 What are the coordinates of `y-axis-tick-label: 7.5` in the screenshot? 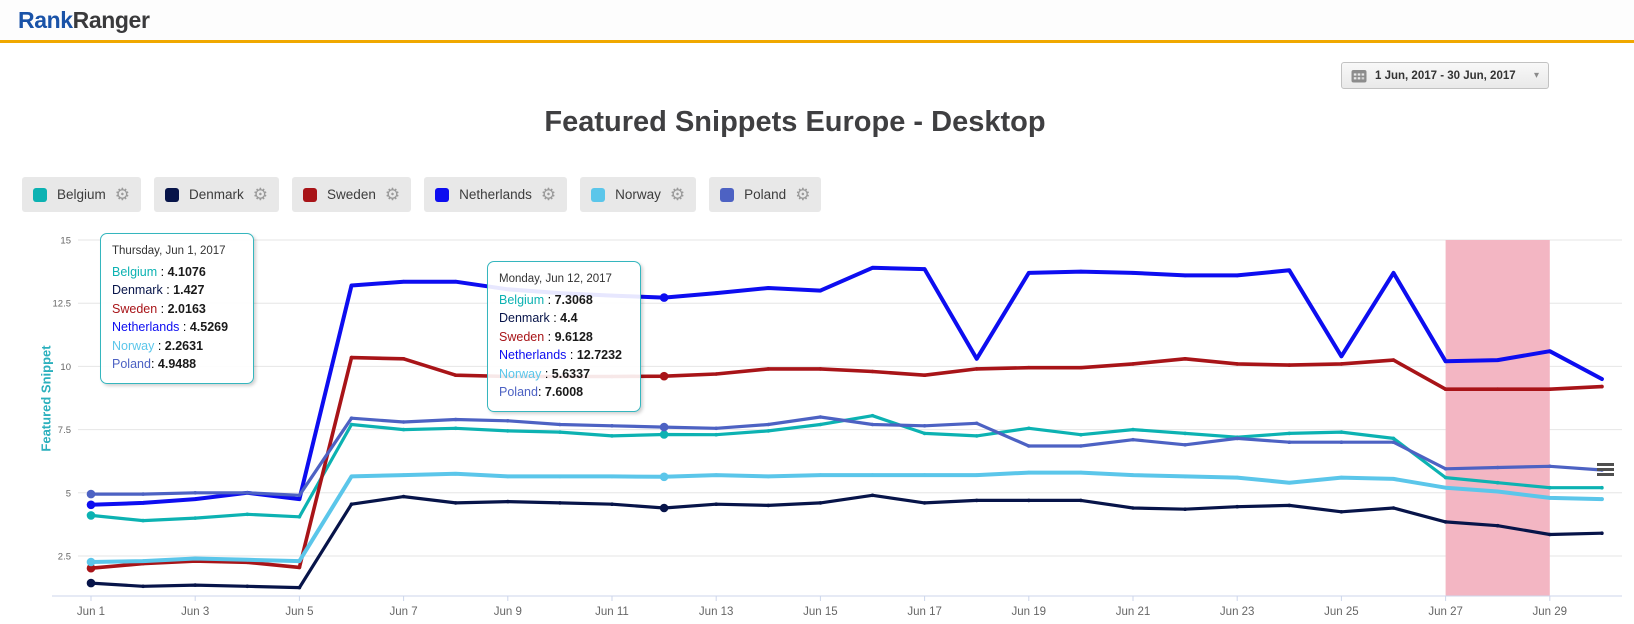 It's located at (64, 430).